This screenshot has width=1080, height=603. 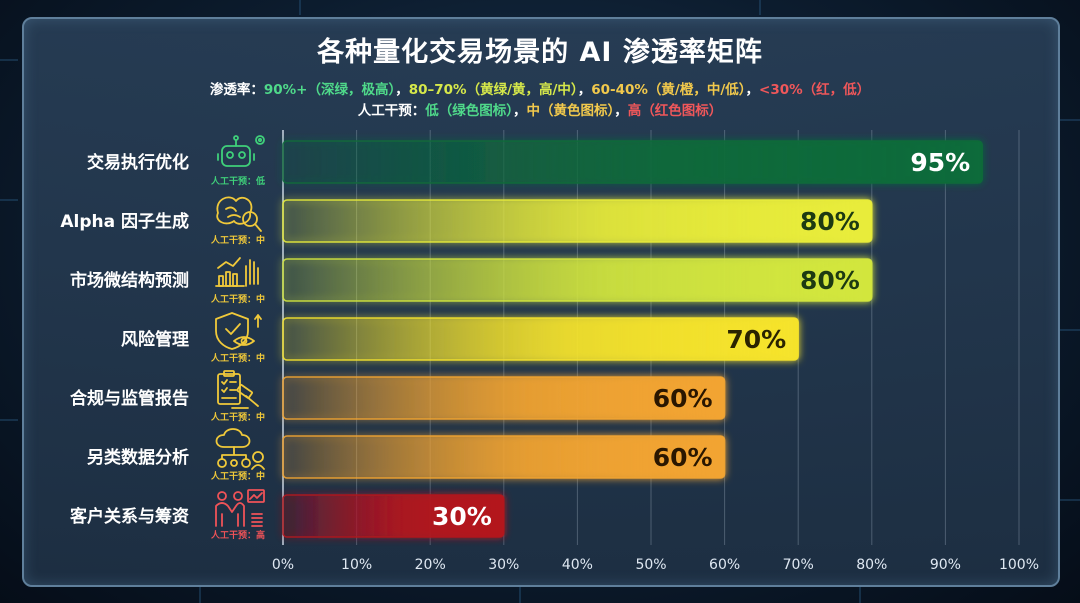 I want to click on legend-penetration-item: 60-40%（黄/橙，中/低）, so click(x=668, y=90).